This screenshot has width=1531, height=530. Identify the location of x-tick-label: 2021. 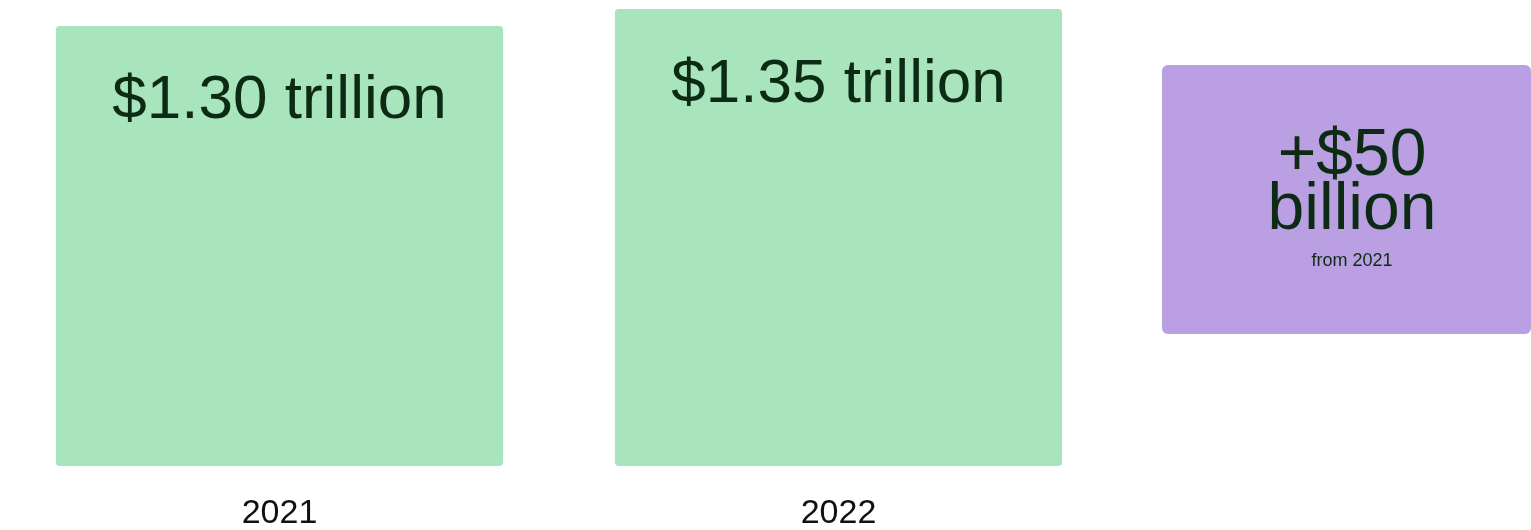
(279, 511).